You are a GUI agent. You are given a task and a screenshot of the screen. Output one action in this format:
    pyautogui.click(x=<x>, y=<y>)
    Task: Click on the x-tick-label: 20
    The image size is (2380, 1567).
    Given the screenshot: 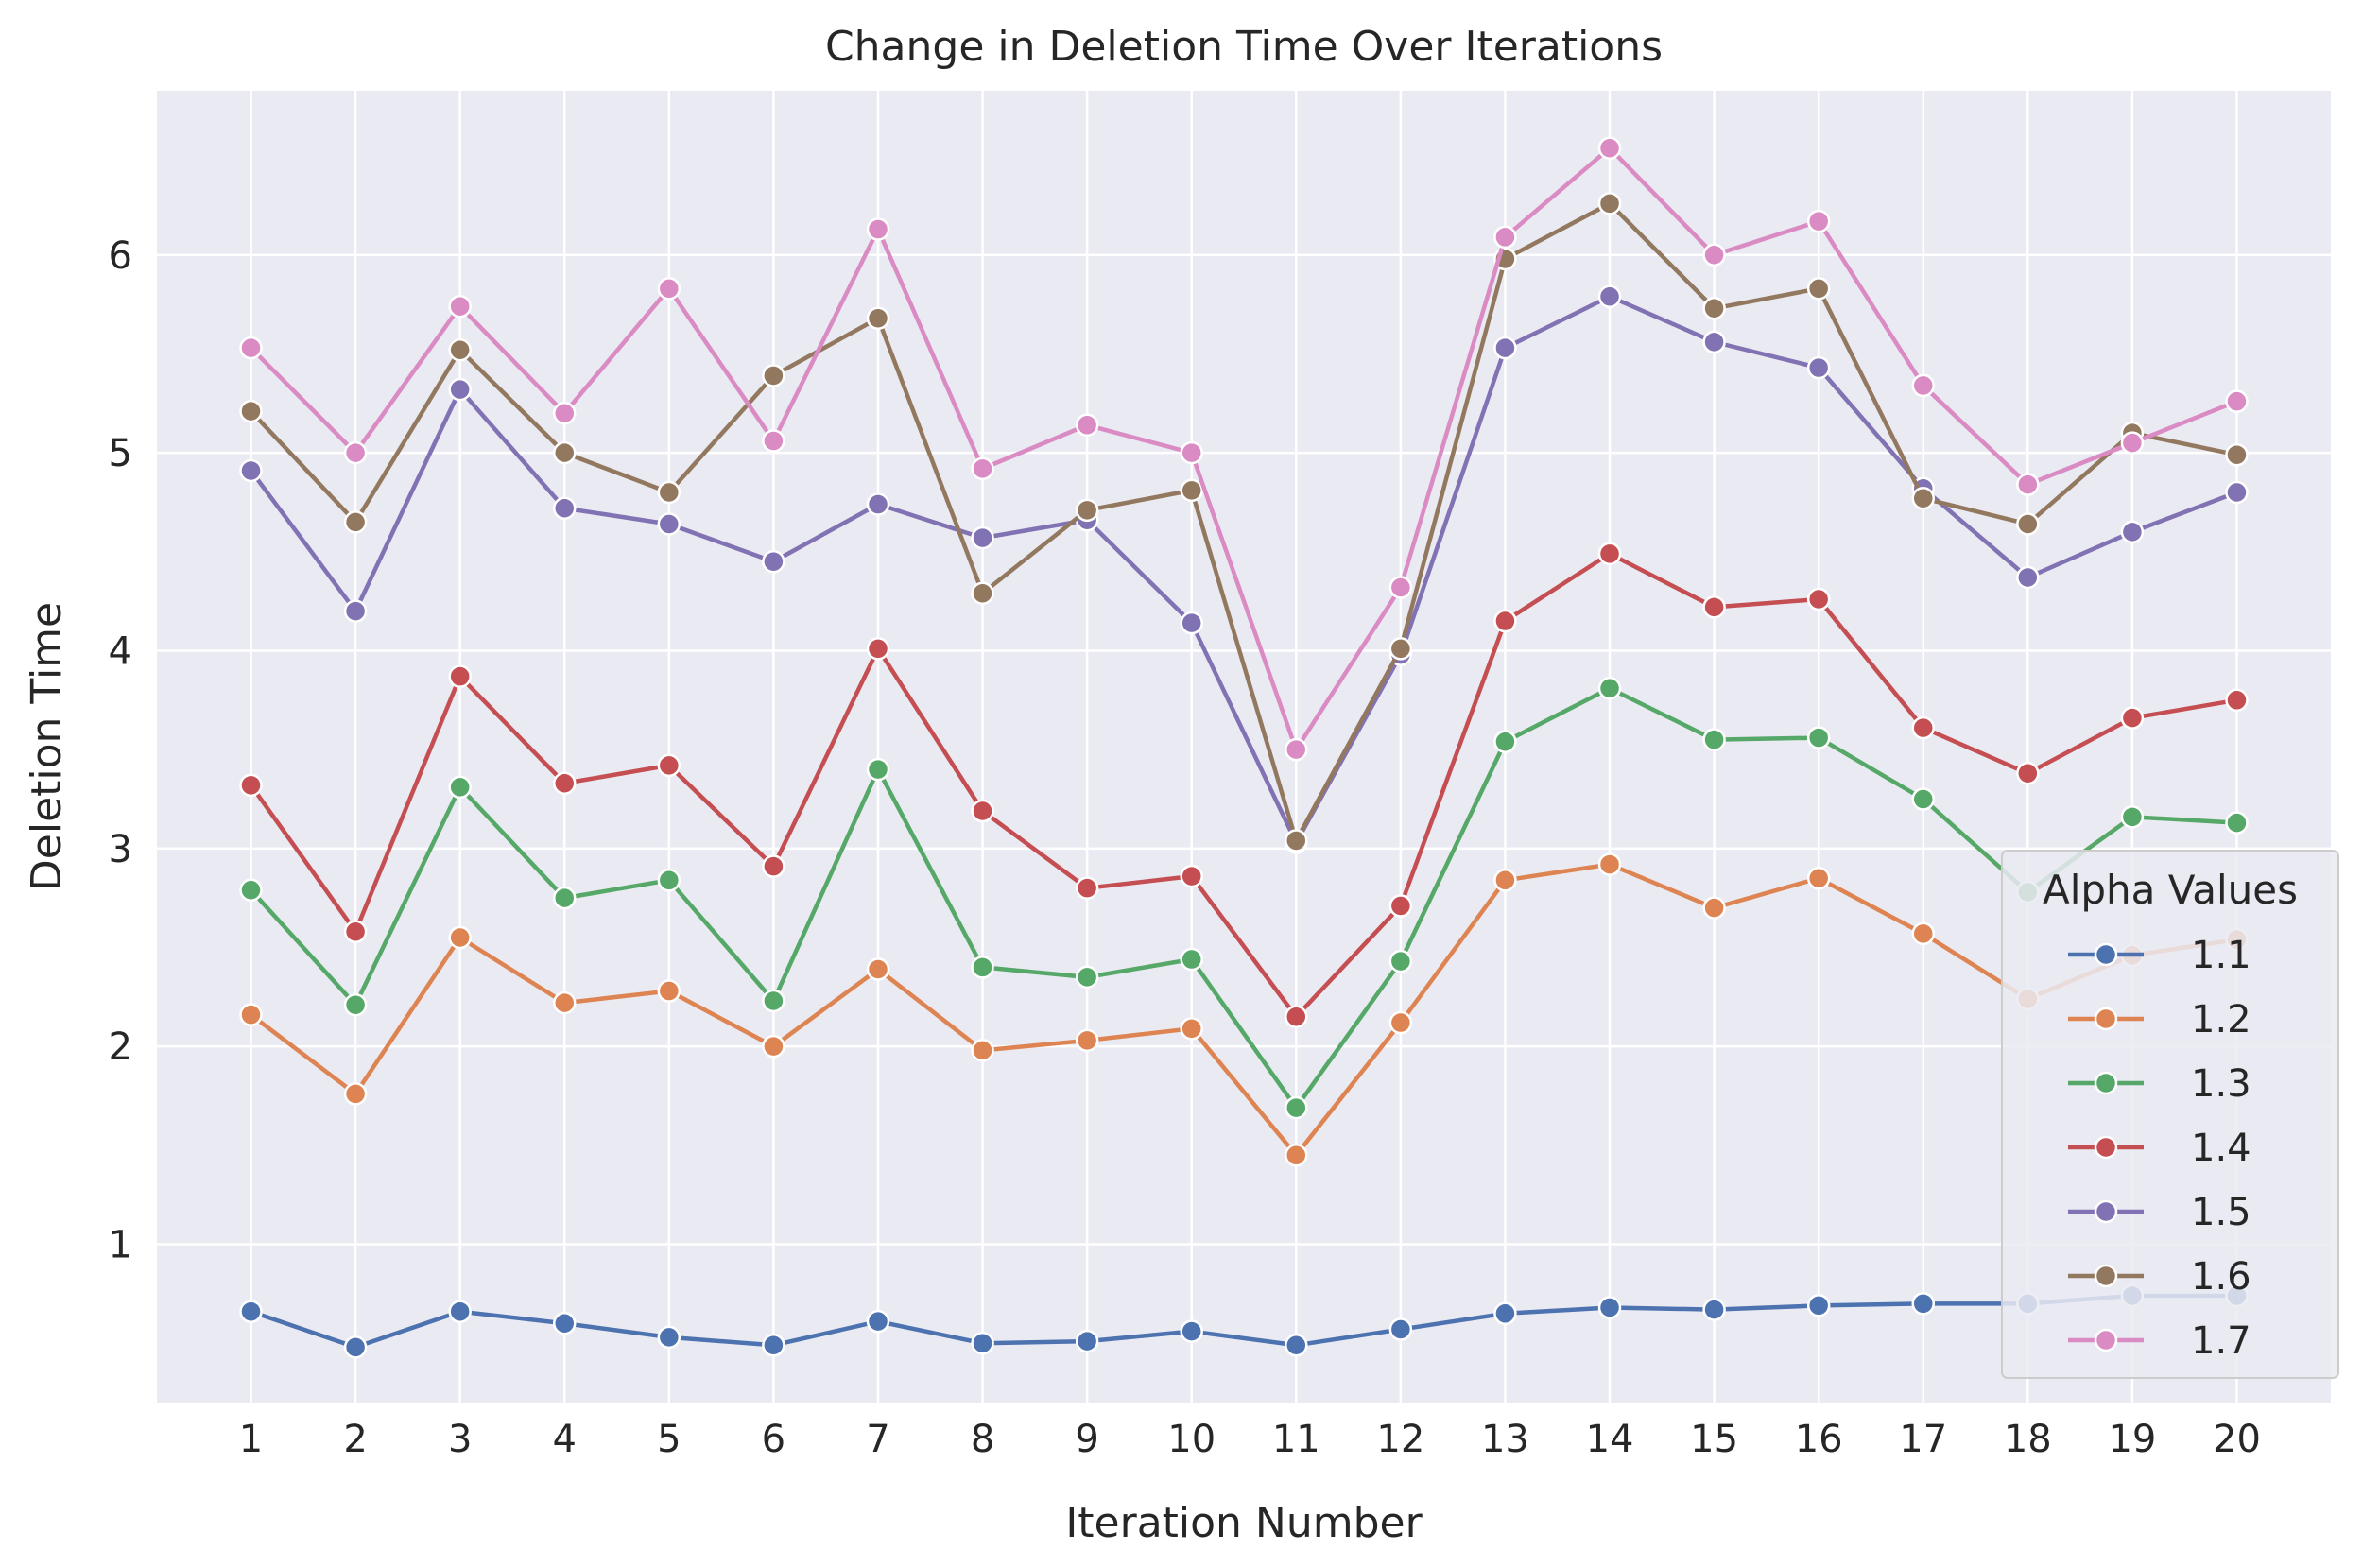 What is the action you would take?
    pyautogui.click(x=2237, y=1439)
    